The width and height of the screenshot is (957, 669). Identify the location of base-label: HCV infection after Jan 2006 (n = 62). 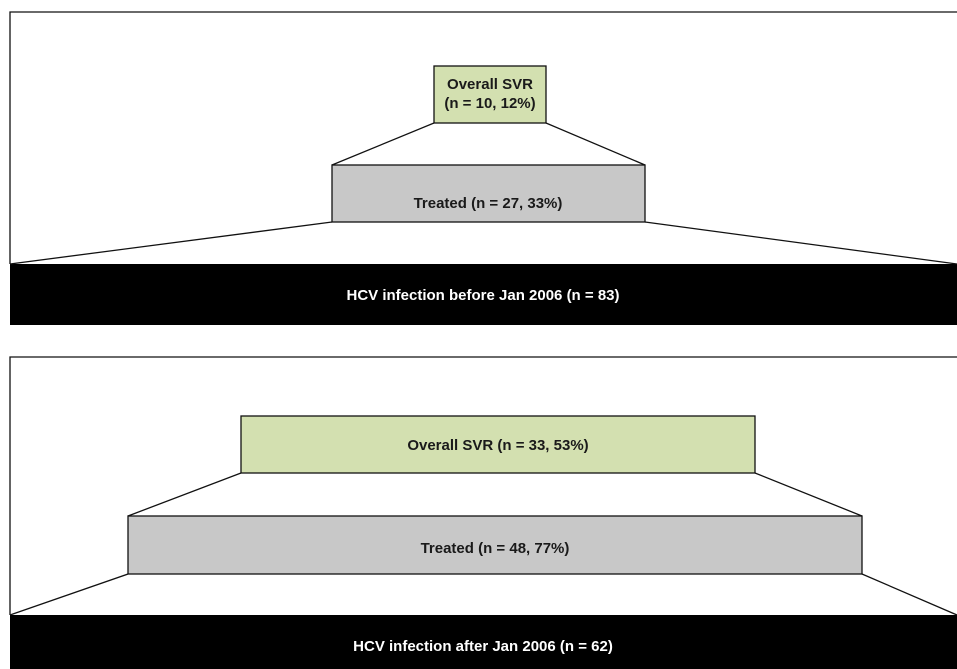
(483, 646).